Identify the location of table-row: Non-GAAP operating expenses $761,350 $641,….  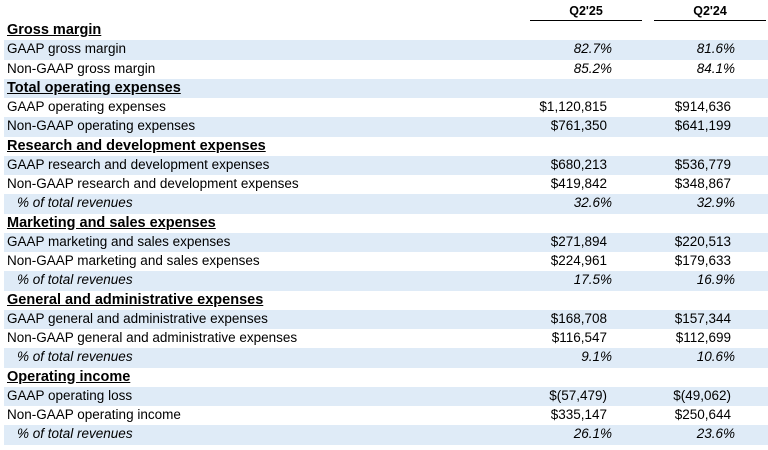
(384, 127).